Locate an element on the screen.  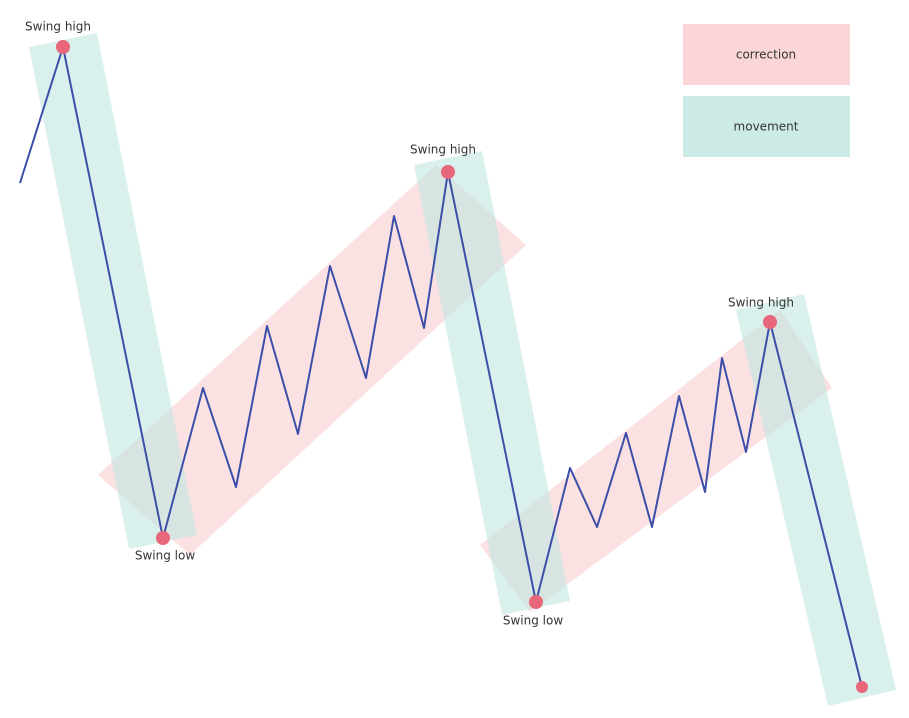
legend-label: correction is located at coordinates (766, 55).